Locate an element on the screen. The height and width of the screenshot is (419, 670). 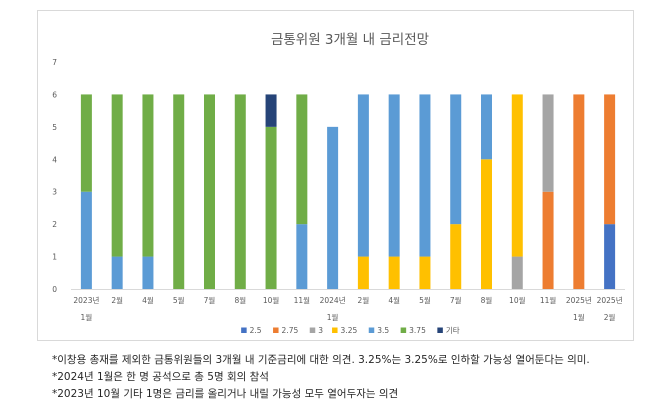
legend-swatch-3.5 is located at coordinates (371, 330).